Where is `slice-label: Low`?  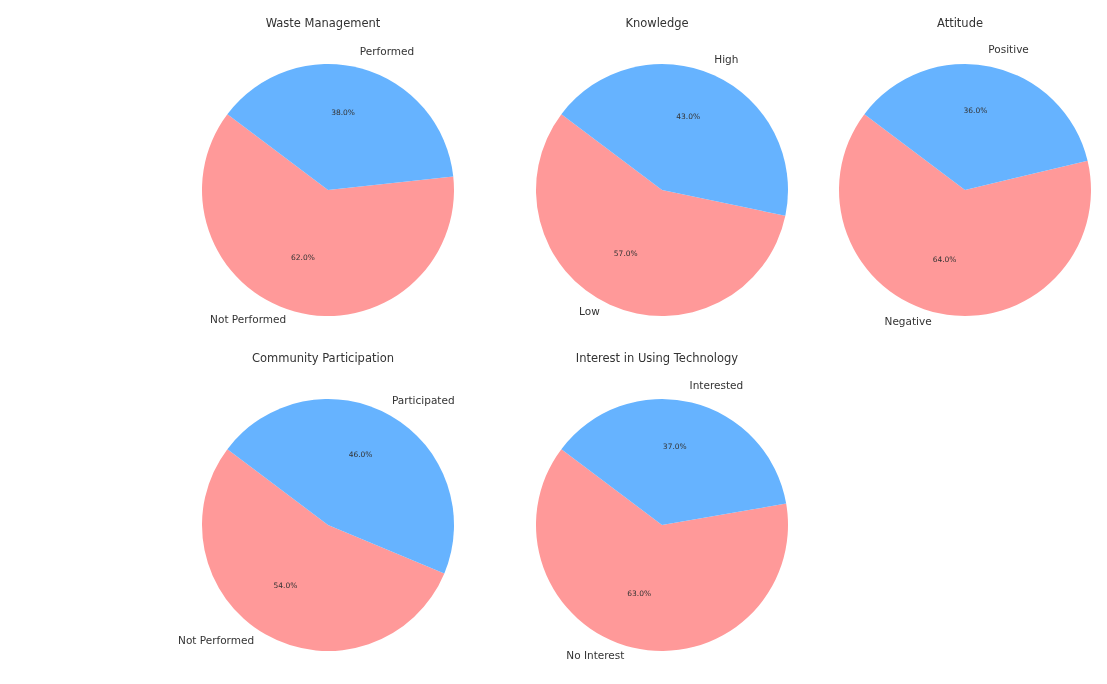
slice-label: Low is located at coordinates (590, 311).